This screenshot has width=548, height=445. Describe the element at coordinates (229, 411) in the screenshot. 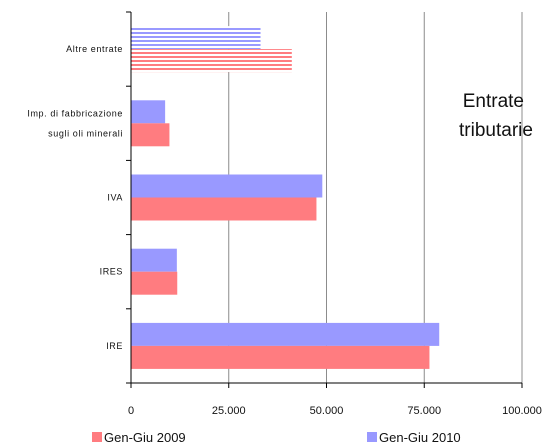

I see `x-tick-label-1: 25.000` at that location.